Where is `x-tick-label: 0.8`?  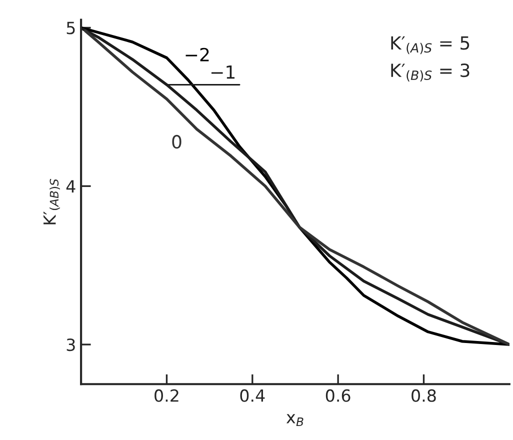
x-tick-label: 0.8 is located at coordinates (424, 395).